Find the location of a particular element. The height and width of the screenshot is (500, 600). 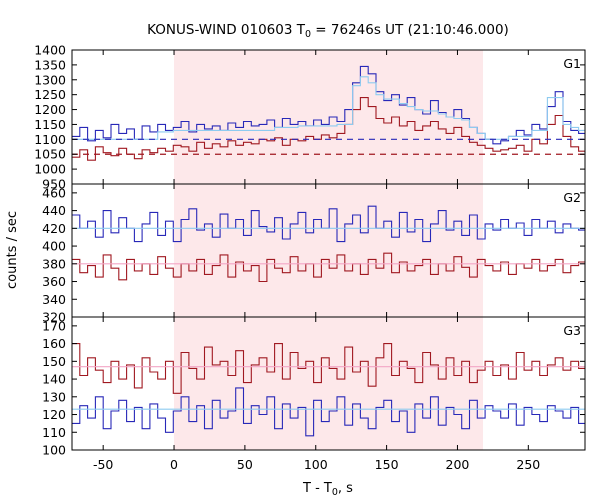

x-tick-label: 150 is located at coordinates (387, 464).